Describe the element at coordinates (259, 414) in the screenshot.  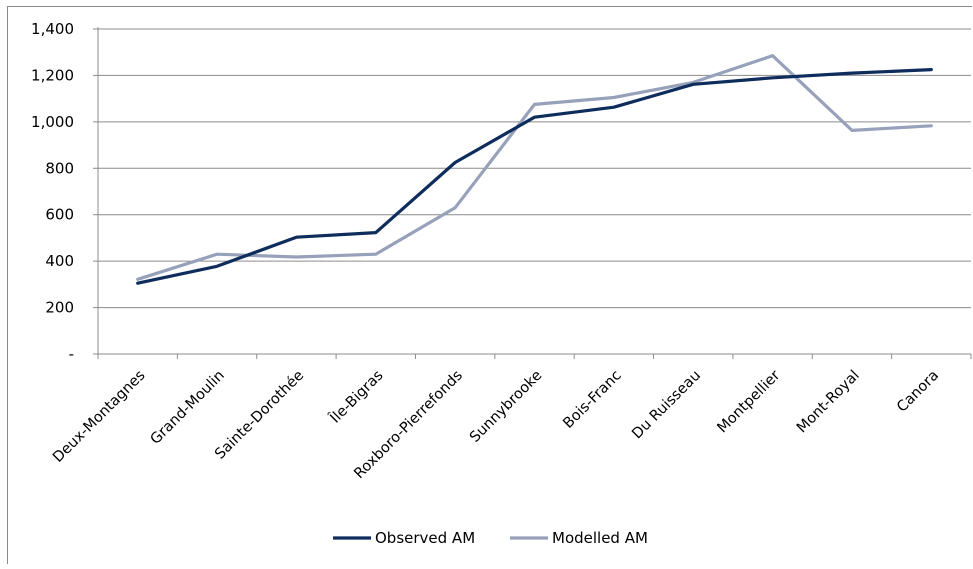
I see `x-tick-label: Sainte-Dorothée` at that location.